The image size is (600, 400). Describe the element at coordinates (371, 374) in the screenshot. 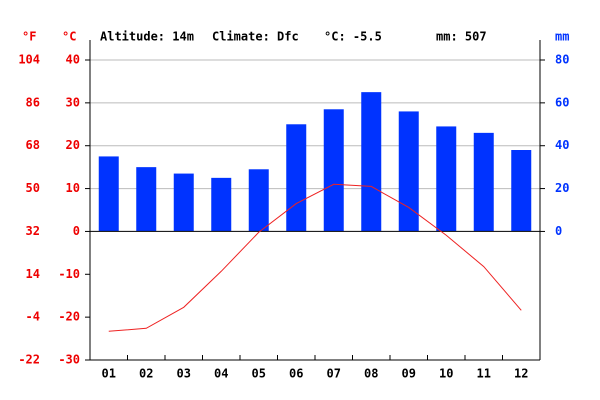

I see `x-tick-label: 08` at that location.